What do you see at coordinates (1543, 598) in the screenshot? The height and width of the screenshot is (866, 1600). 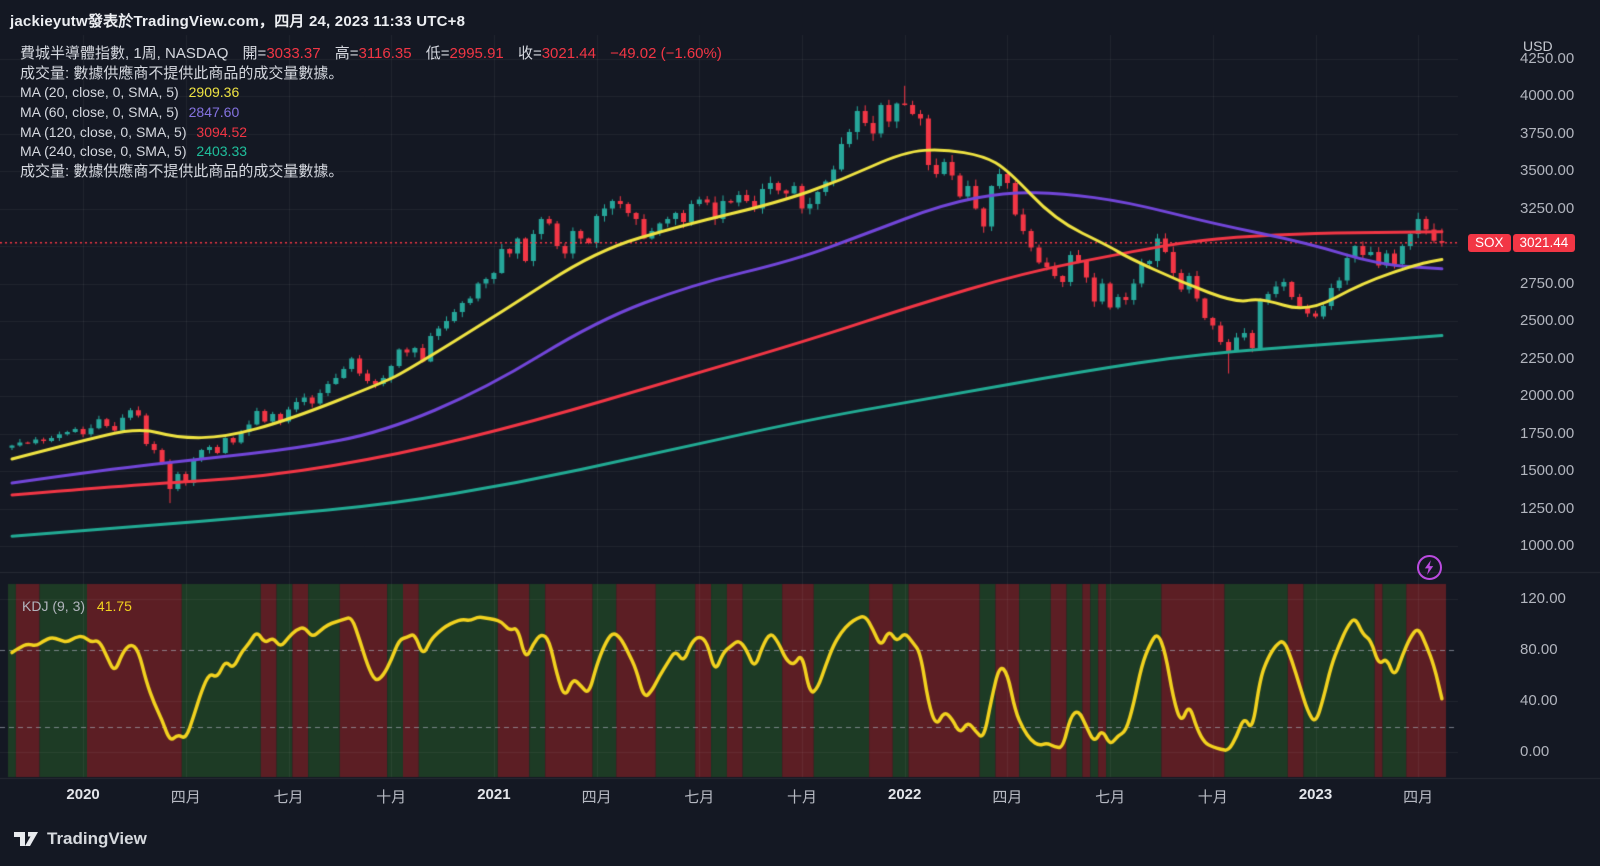 I see `kdj-axis-tick: 120.00` at bounding box center [1543, 598].